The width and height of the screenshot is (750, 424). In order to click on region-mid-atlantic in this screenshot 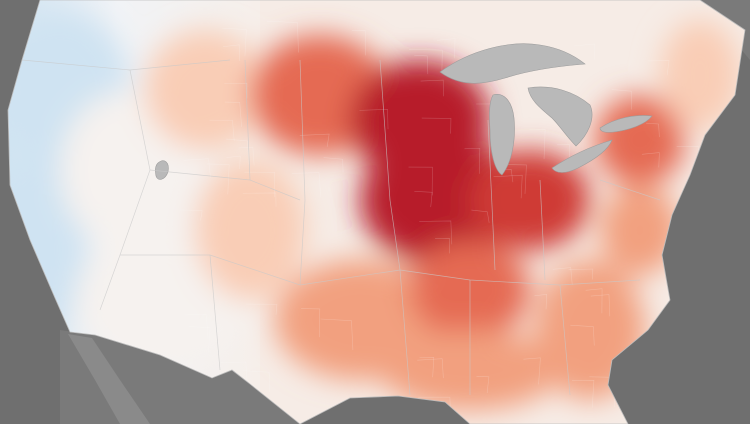, I will do `click(640, 230)`.